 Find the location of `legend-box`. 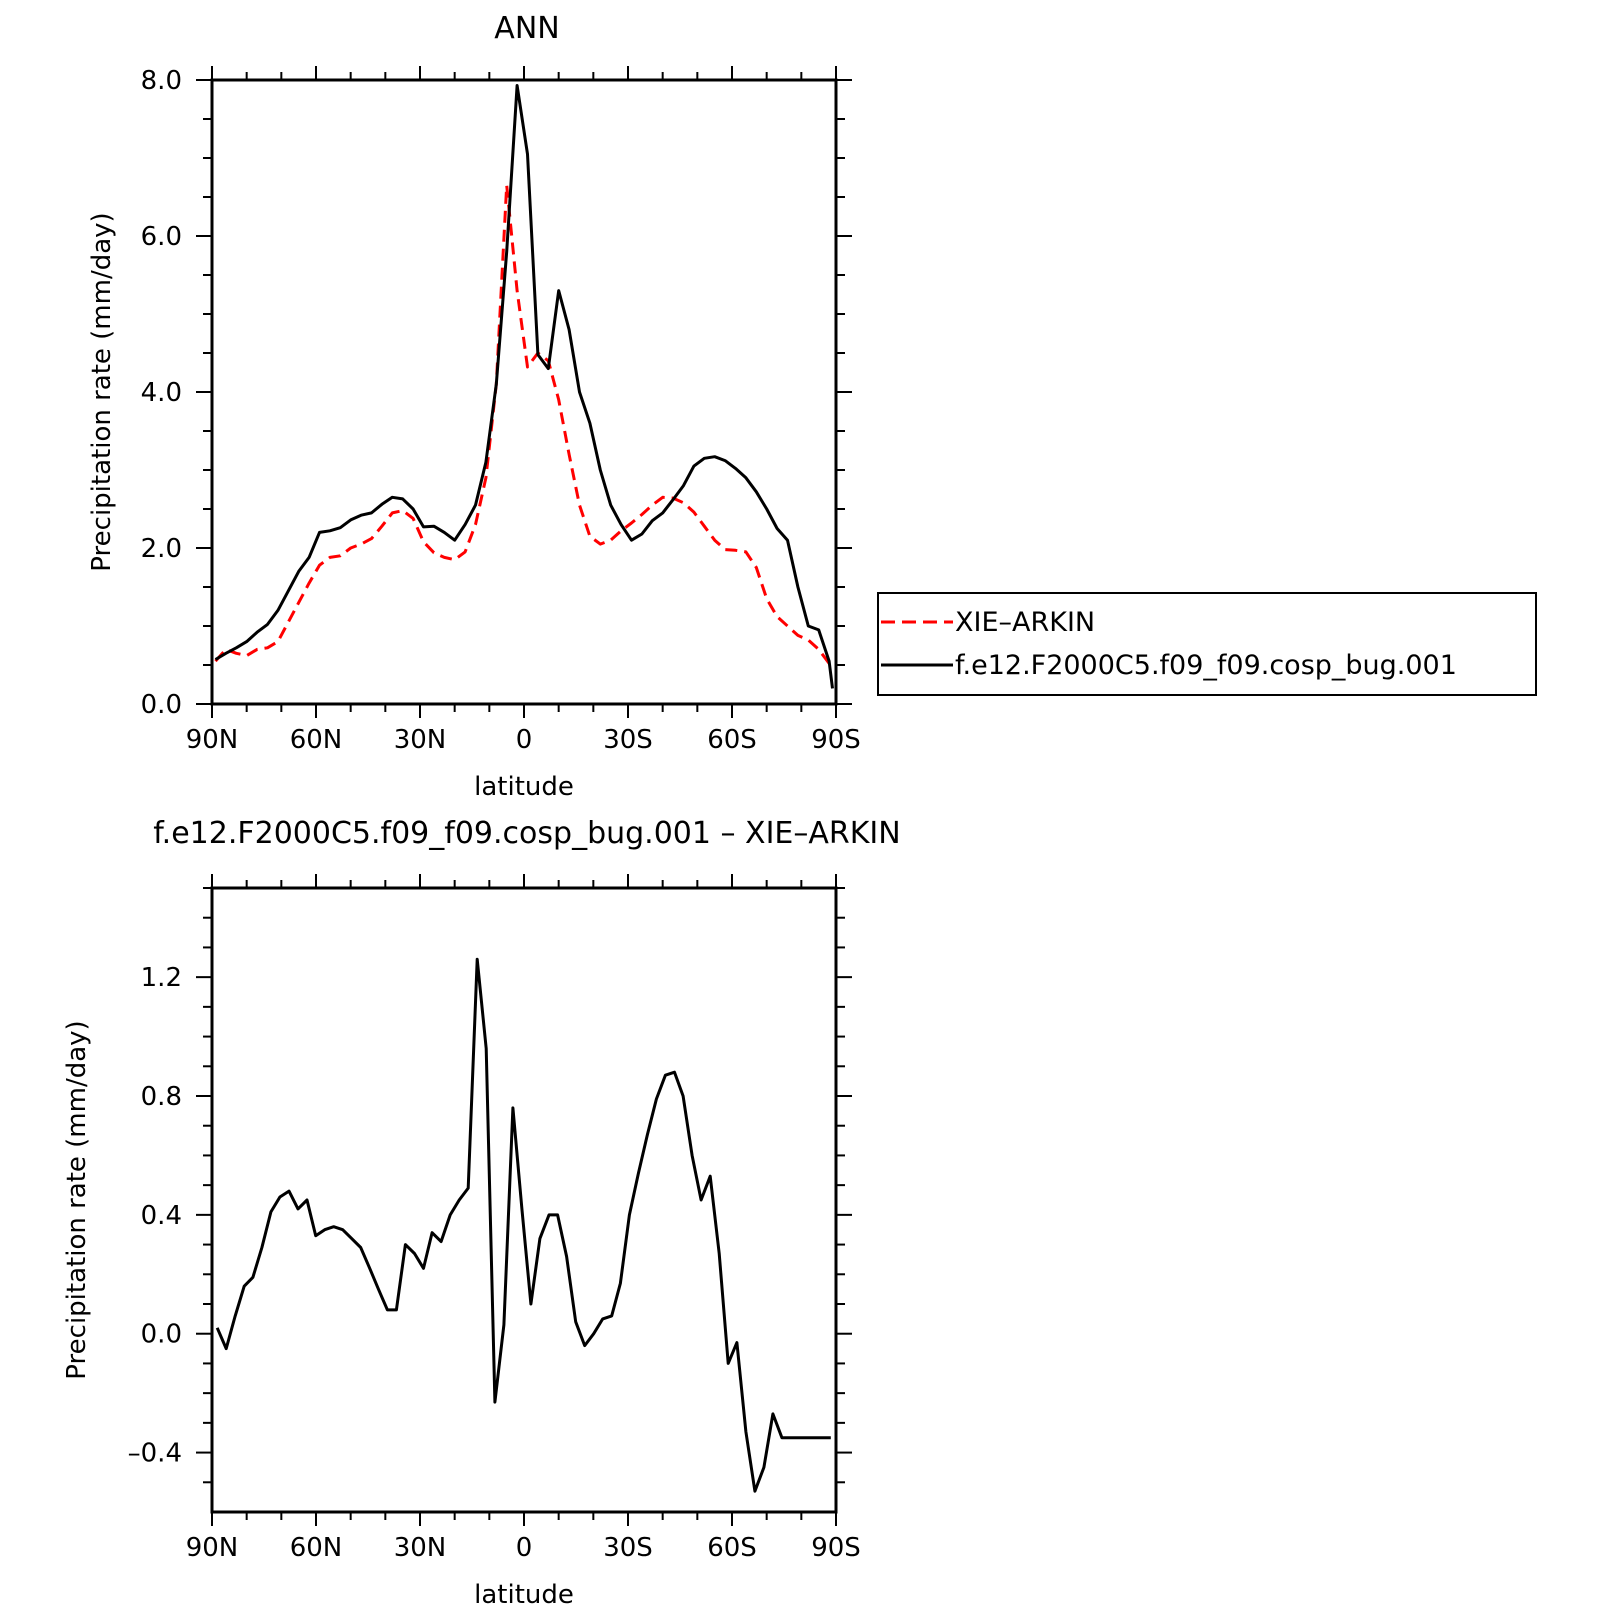

legend-box is located at coordinates (1207, 644).